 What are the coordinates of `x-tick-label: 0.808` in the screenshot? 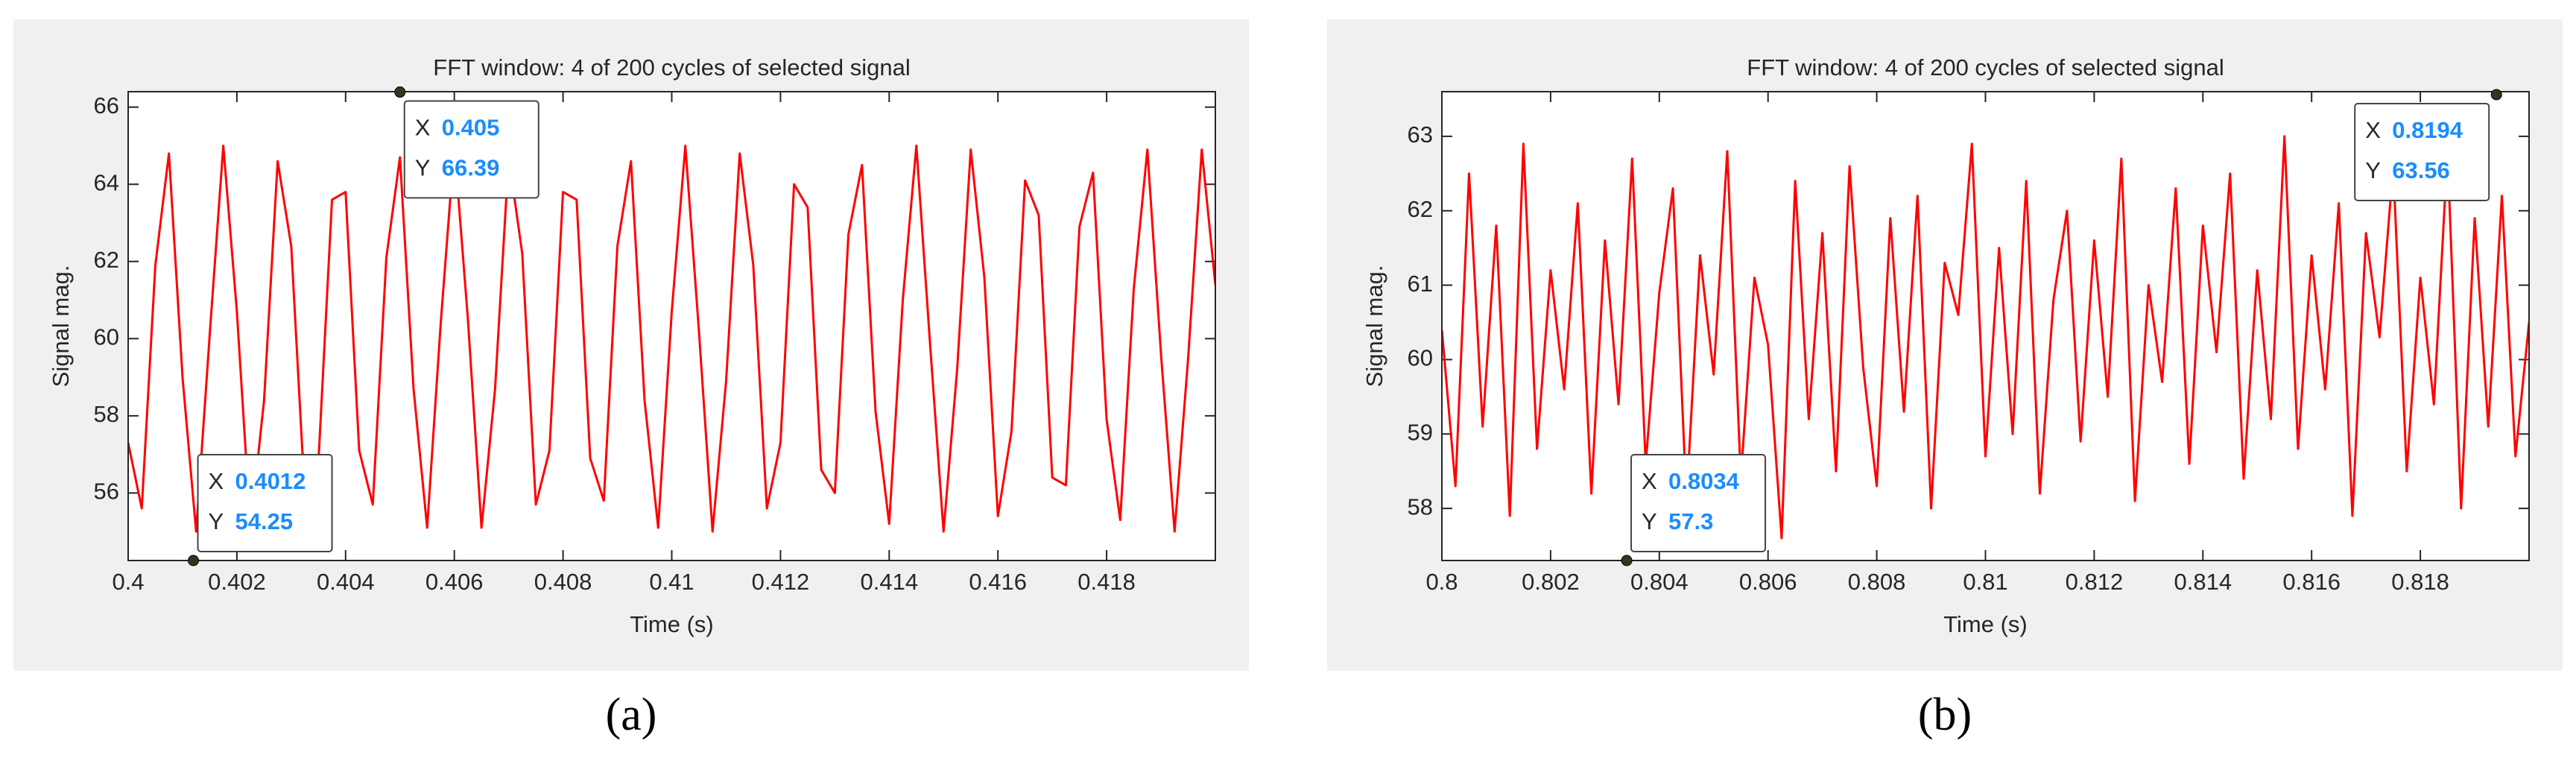 It's located at (1877, 582).